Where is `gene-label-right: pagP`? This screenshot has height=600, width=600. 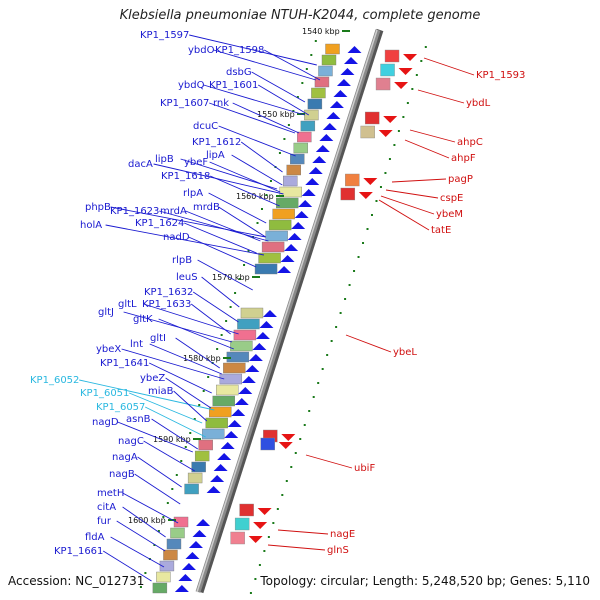
gene-label-right: pagP is located at coordinates (460, 179).